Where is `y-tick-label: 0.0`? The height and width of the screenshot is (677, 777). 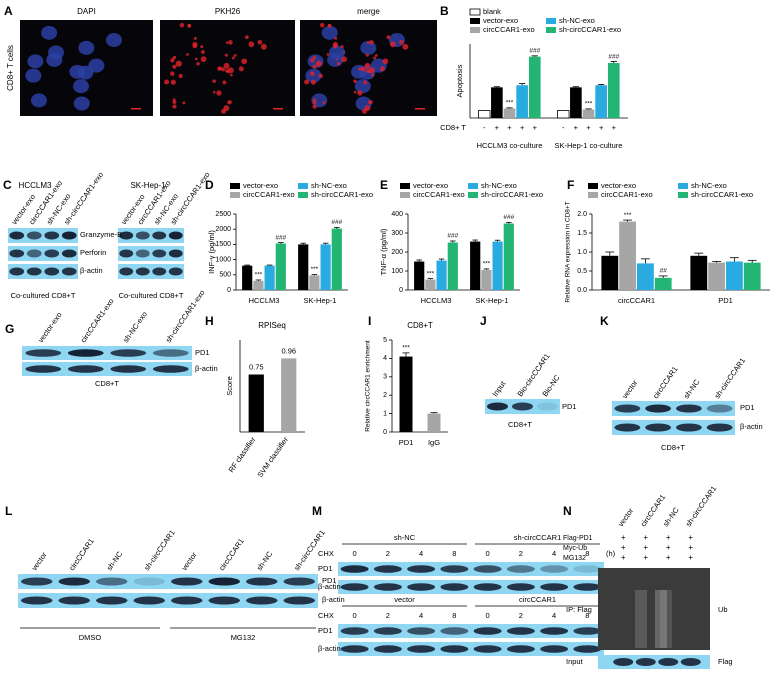 y-tick-label: 0.0 is located at coordinates (582, 290).